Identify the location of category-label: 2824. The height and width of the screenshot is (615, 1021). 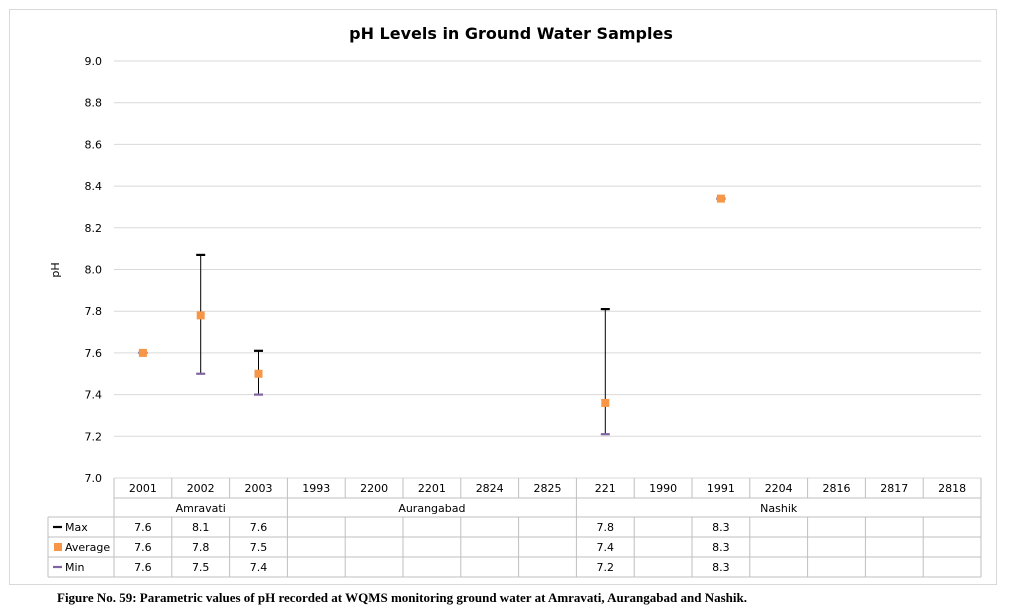
(490, 488).